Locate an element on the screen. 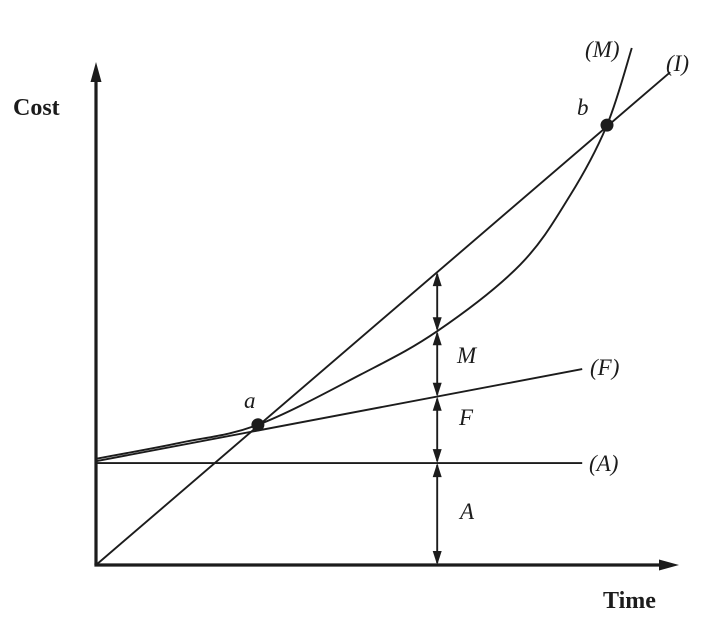 This screenshot has height=630, width=718. x-axis-title: Time is located at coordinates (629, 601).